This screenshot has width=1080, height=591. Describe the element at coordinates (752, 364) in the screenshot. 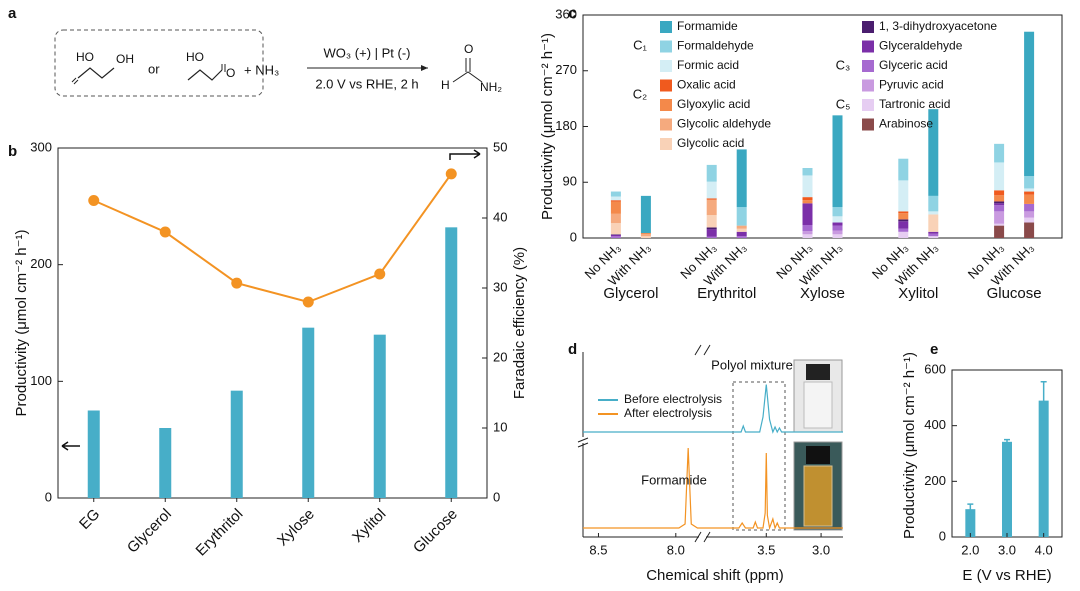

I see `annotation: Polyol mixture` at that location.